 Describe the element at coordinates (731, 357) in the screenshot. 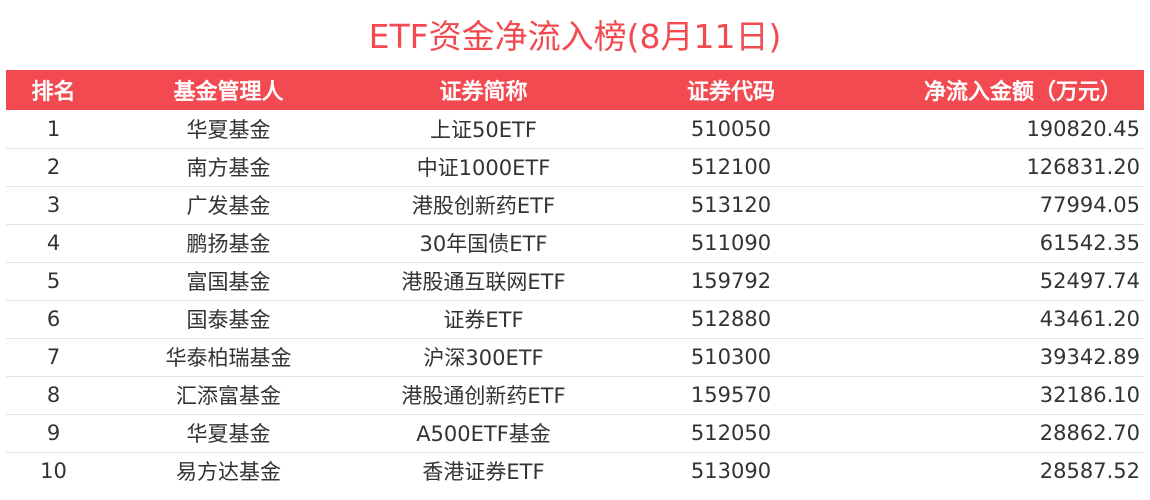

I see `security-code-cell: 510300` at that location.